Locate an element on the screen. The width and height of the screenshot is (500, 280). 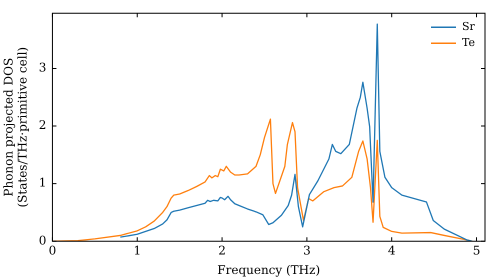
x-tick-label: 4 is located at coordinates (392, 251).